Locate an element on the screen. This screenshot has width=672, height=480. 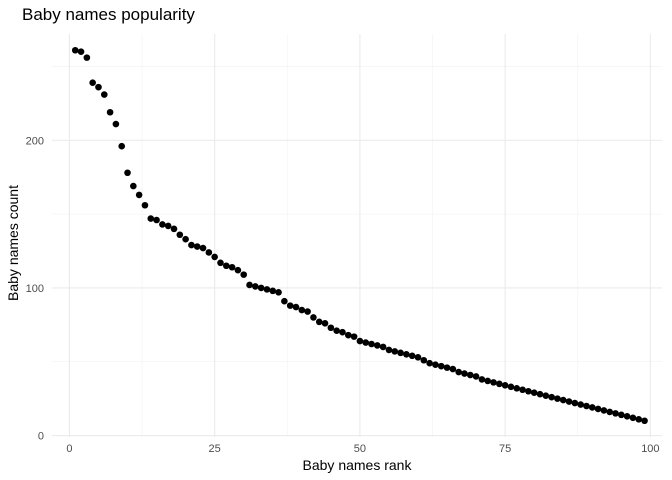
x-tick-label: 75 is located at coordinates (505, 449).